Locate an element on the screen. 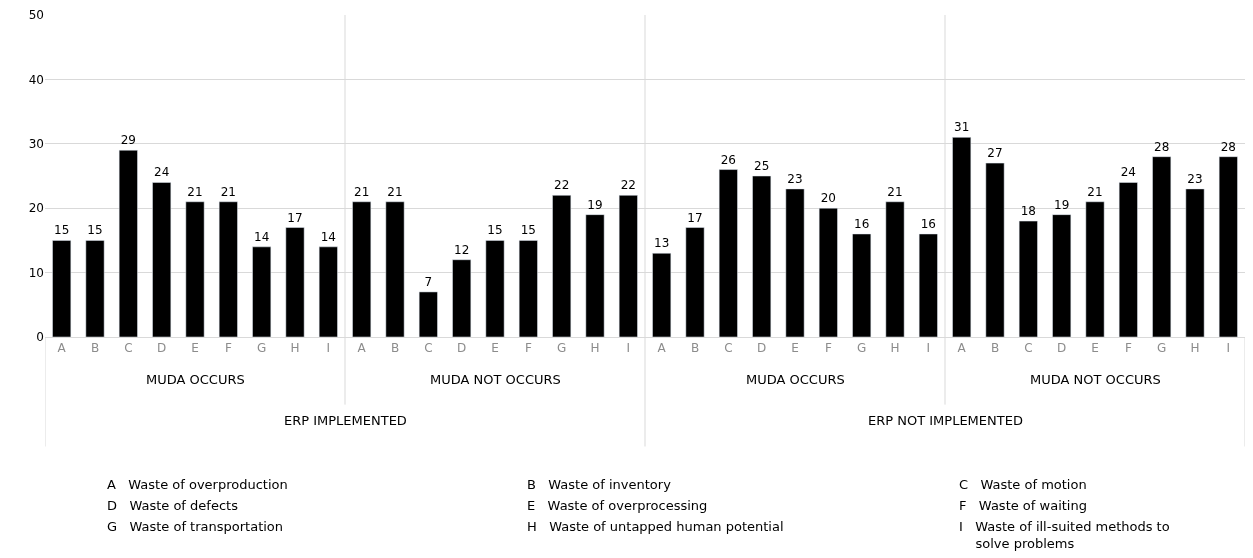 This screenshot has height=558, width=1253. text: A Waste of overproduction is located at coordinates (197, 484).